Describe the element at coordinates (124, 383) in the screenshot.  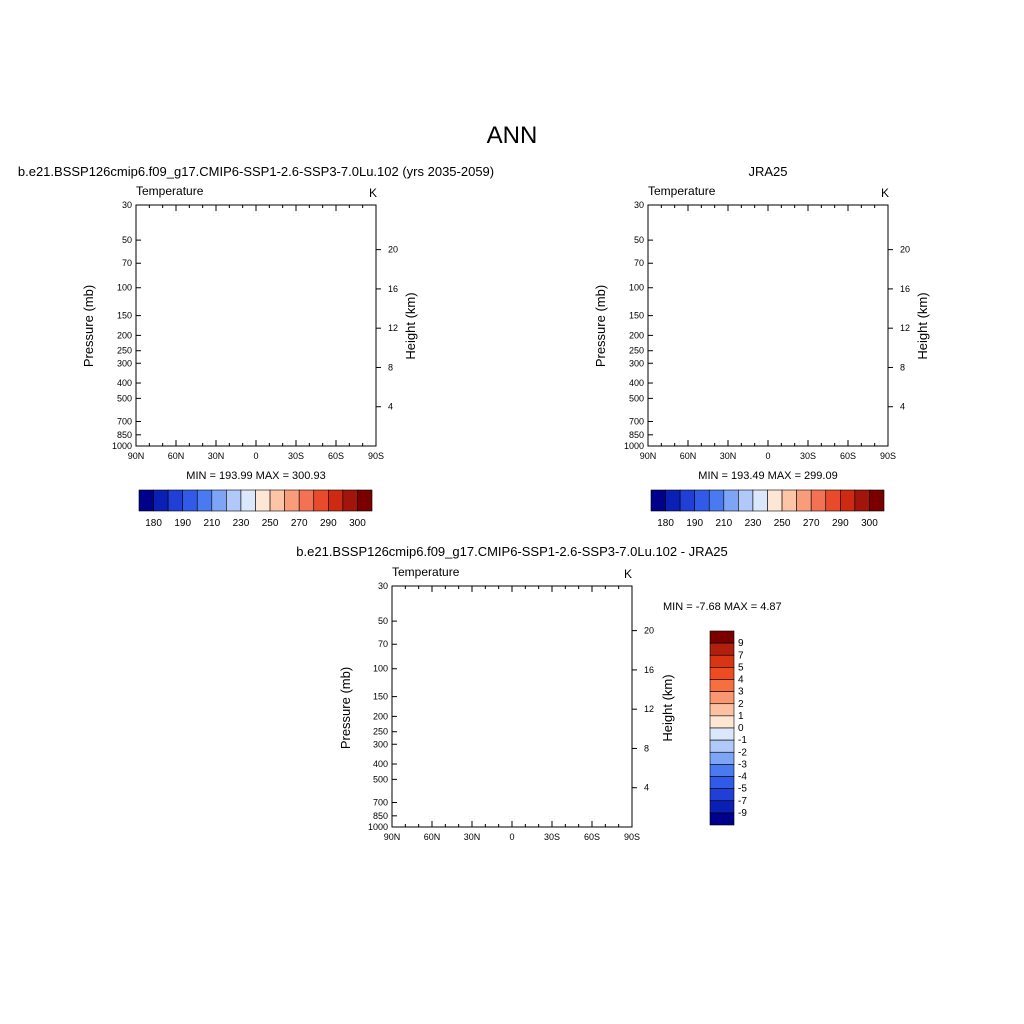
I see `pressure-tick-label: 400` at that location.